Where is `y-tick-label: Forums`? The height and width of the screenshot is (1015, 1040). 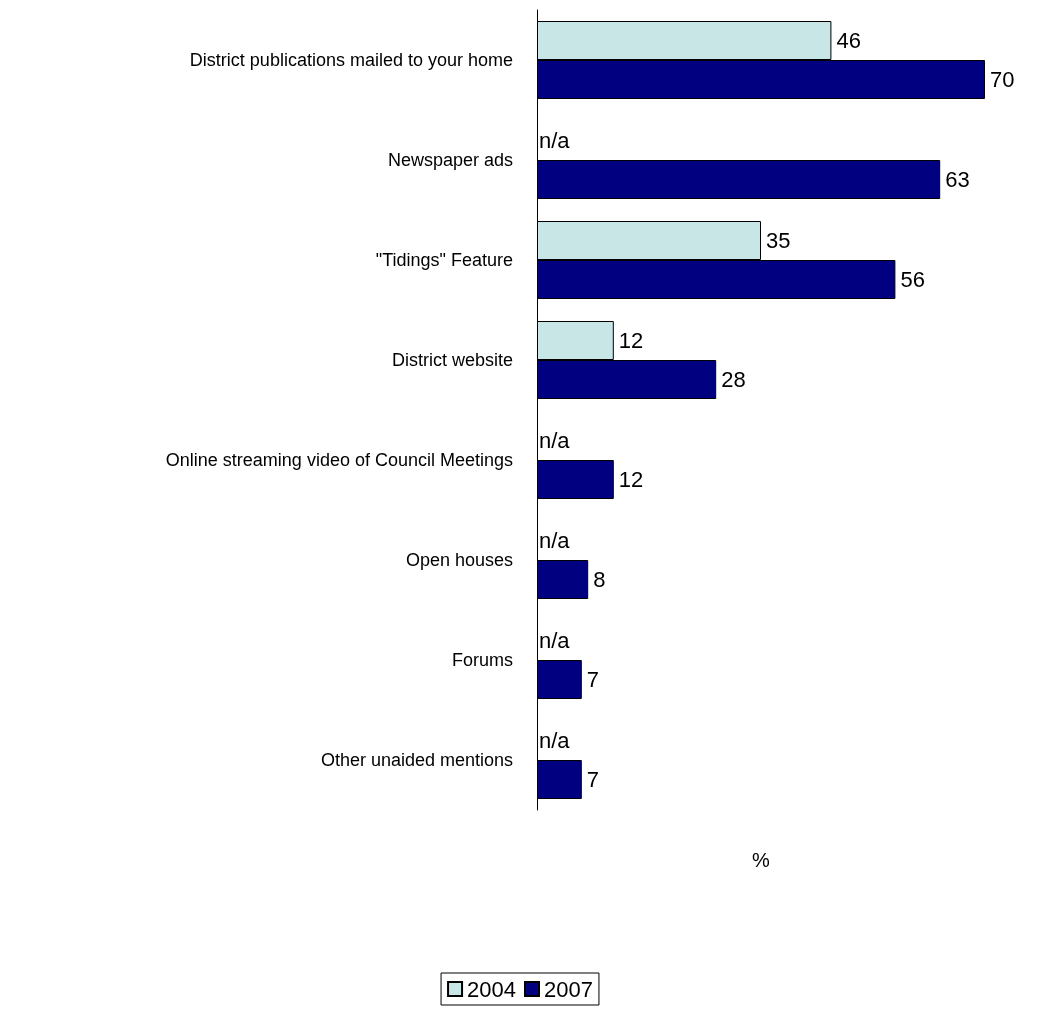
y-tick-label: Forums is located at coordinates (482, 660).